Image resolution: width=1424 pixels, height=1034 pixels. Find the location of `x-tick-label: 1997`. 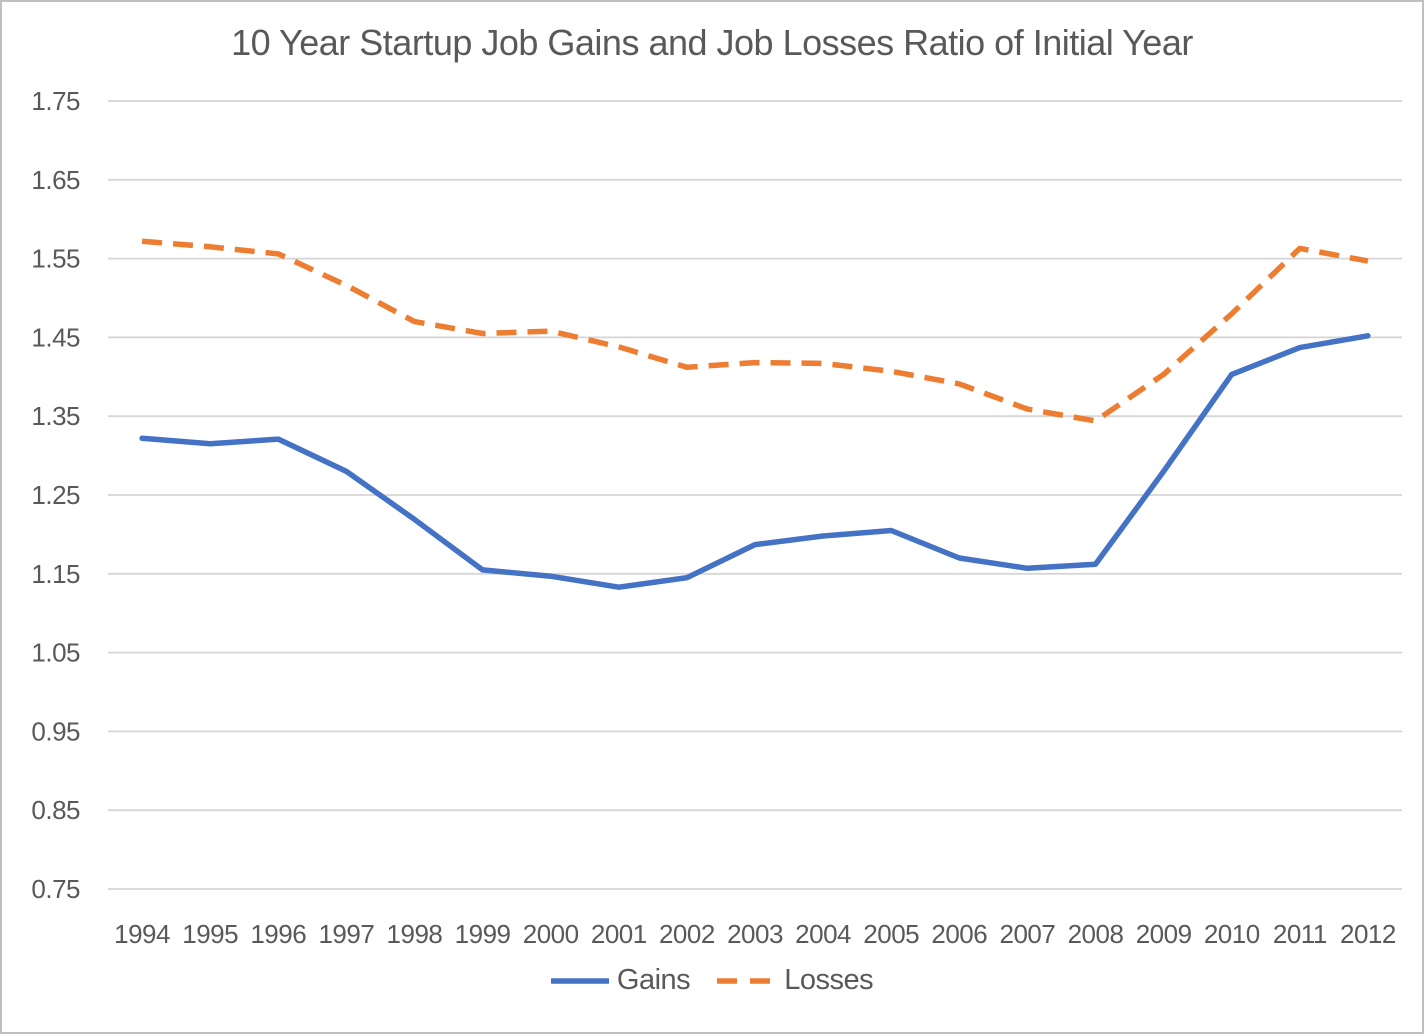

x-tick-label: 1997 is located at coordinates (346, 934).